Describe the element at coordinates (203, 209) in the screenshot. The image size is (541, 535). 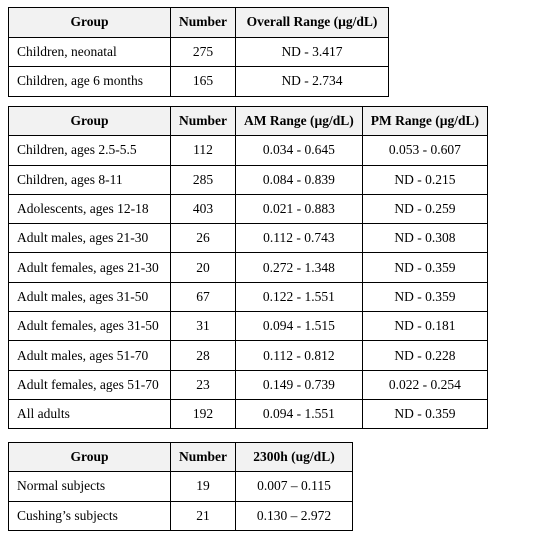
I see `number-cell: 403` at that location.